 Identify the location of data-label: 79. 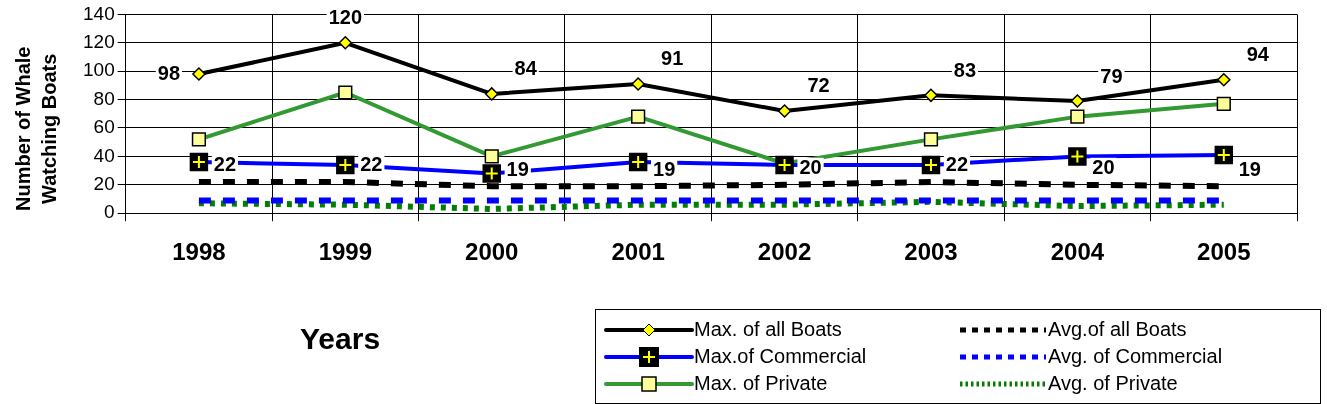
(1111, 75).